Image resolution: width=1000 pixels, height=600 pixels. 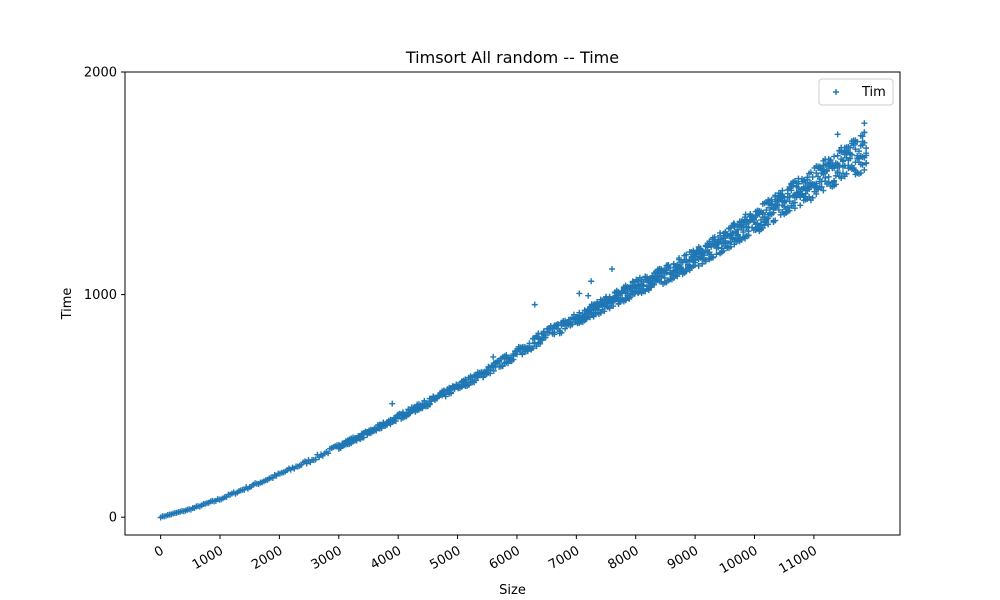 I want to click on x-tick-label: 5000, so click(x=445, y=558).